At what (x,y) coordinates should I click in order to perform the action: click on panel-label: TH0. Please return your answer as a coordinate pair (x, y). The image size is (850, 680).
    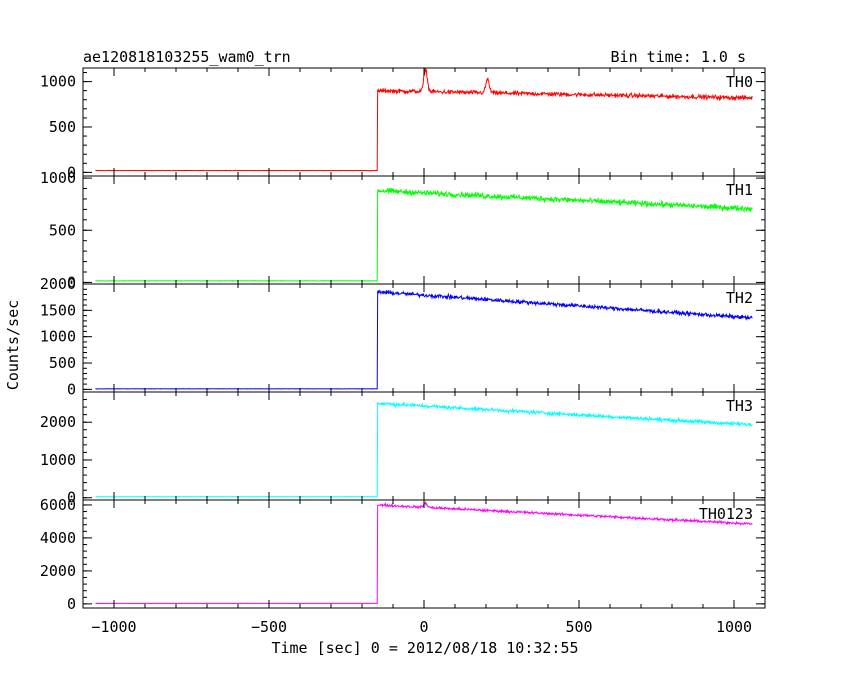
    Looking at the image, I should click on (739, 82).